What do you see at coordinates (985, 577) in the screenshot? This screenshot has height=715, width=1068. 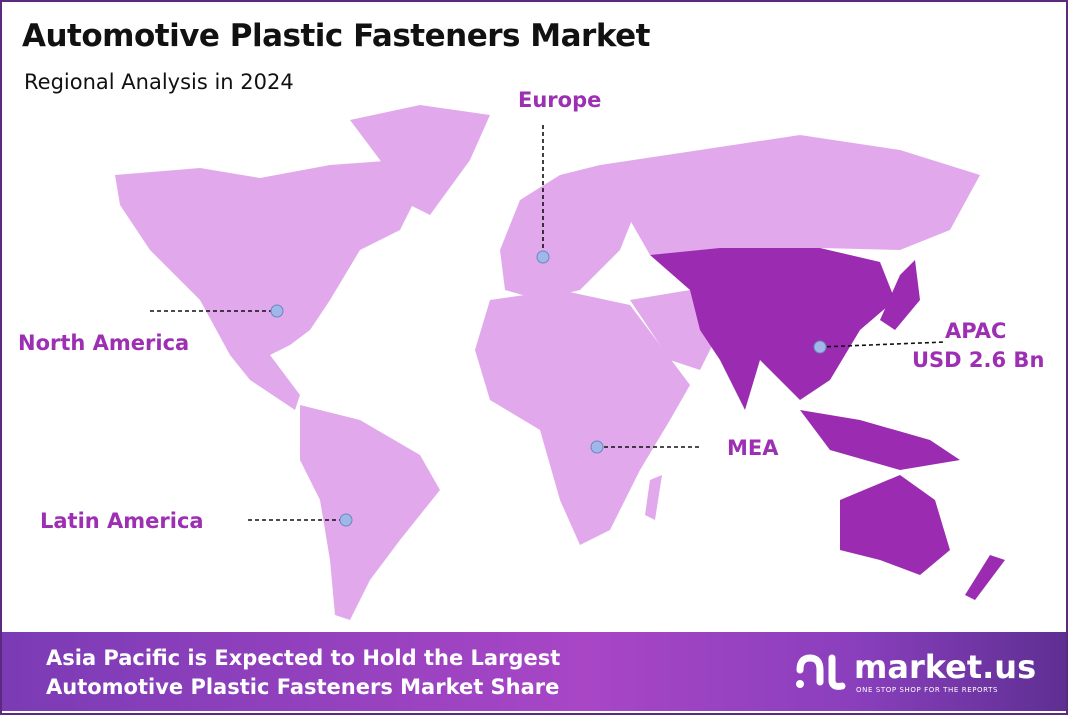 I see `new-zealand-land` at bounding box center [985, 577].